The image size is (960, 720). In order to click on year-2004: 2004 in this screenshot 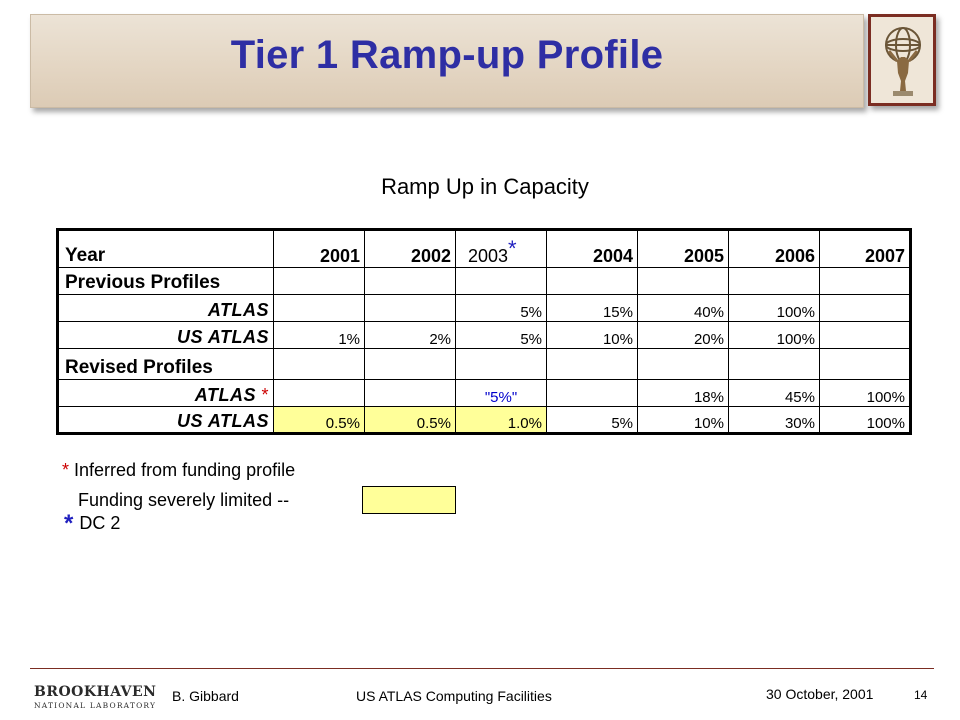, I will do `click(592, 248)`.